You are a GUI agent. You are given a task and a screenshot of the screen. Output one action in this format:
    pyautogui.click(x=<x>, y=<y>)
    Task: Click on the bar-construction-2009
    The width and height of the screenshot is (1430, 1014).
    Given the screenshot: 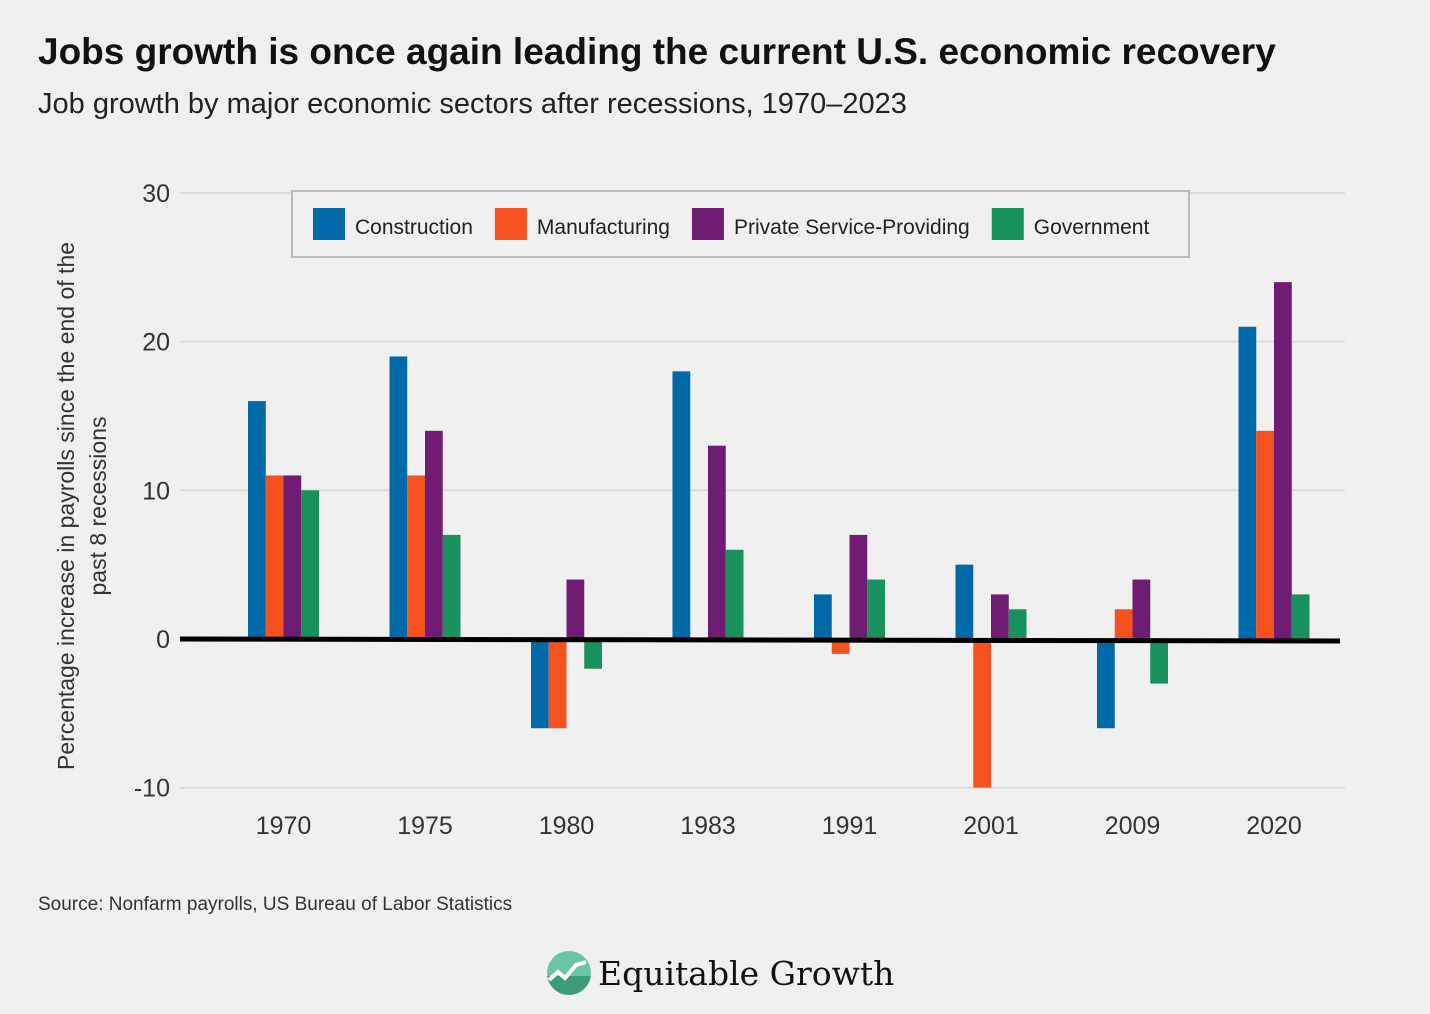 What is the action you would take?
    pyautogui.click(x=1106, y=684)
    